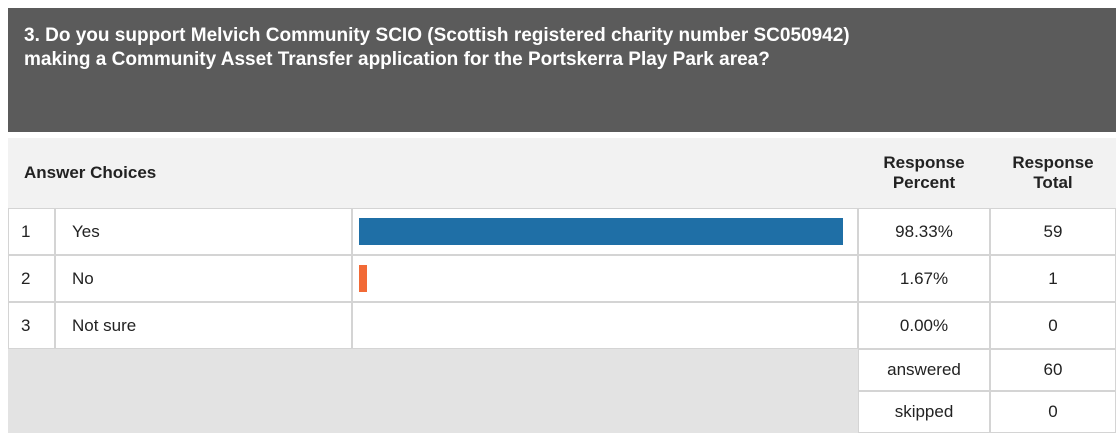 The image size is (1116, 433). I want to click on row-total: 59, so click(1053, 231).